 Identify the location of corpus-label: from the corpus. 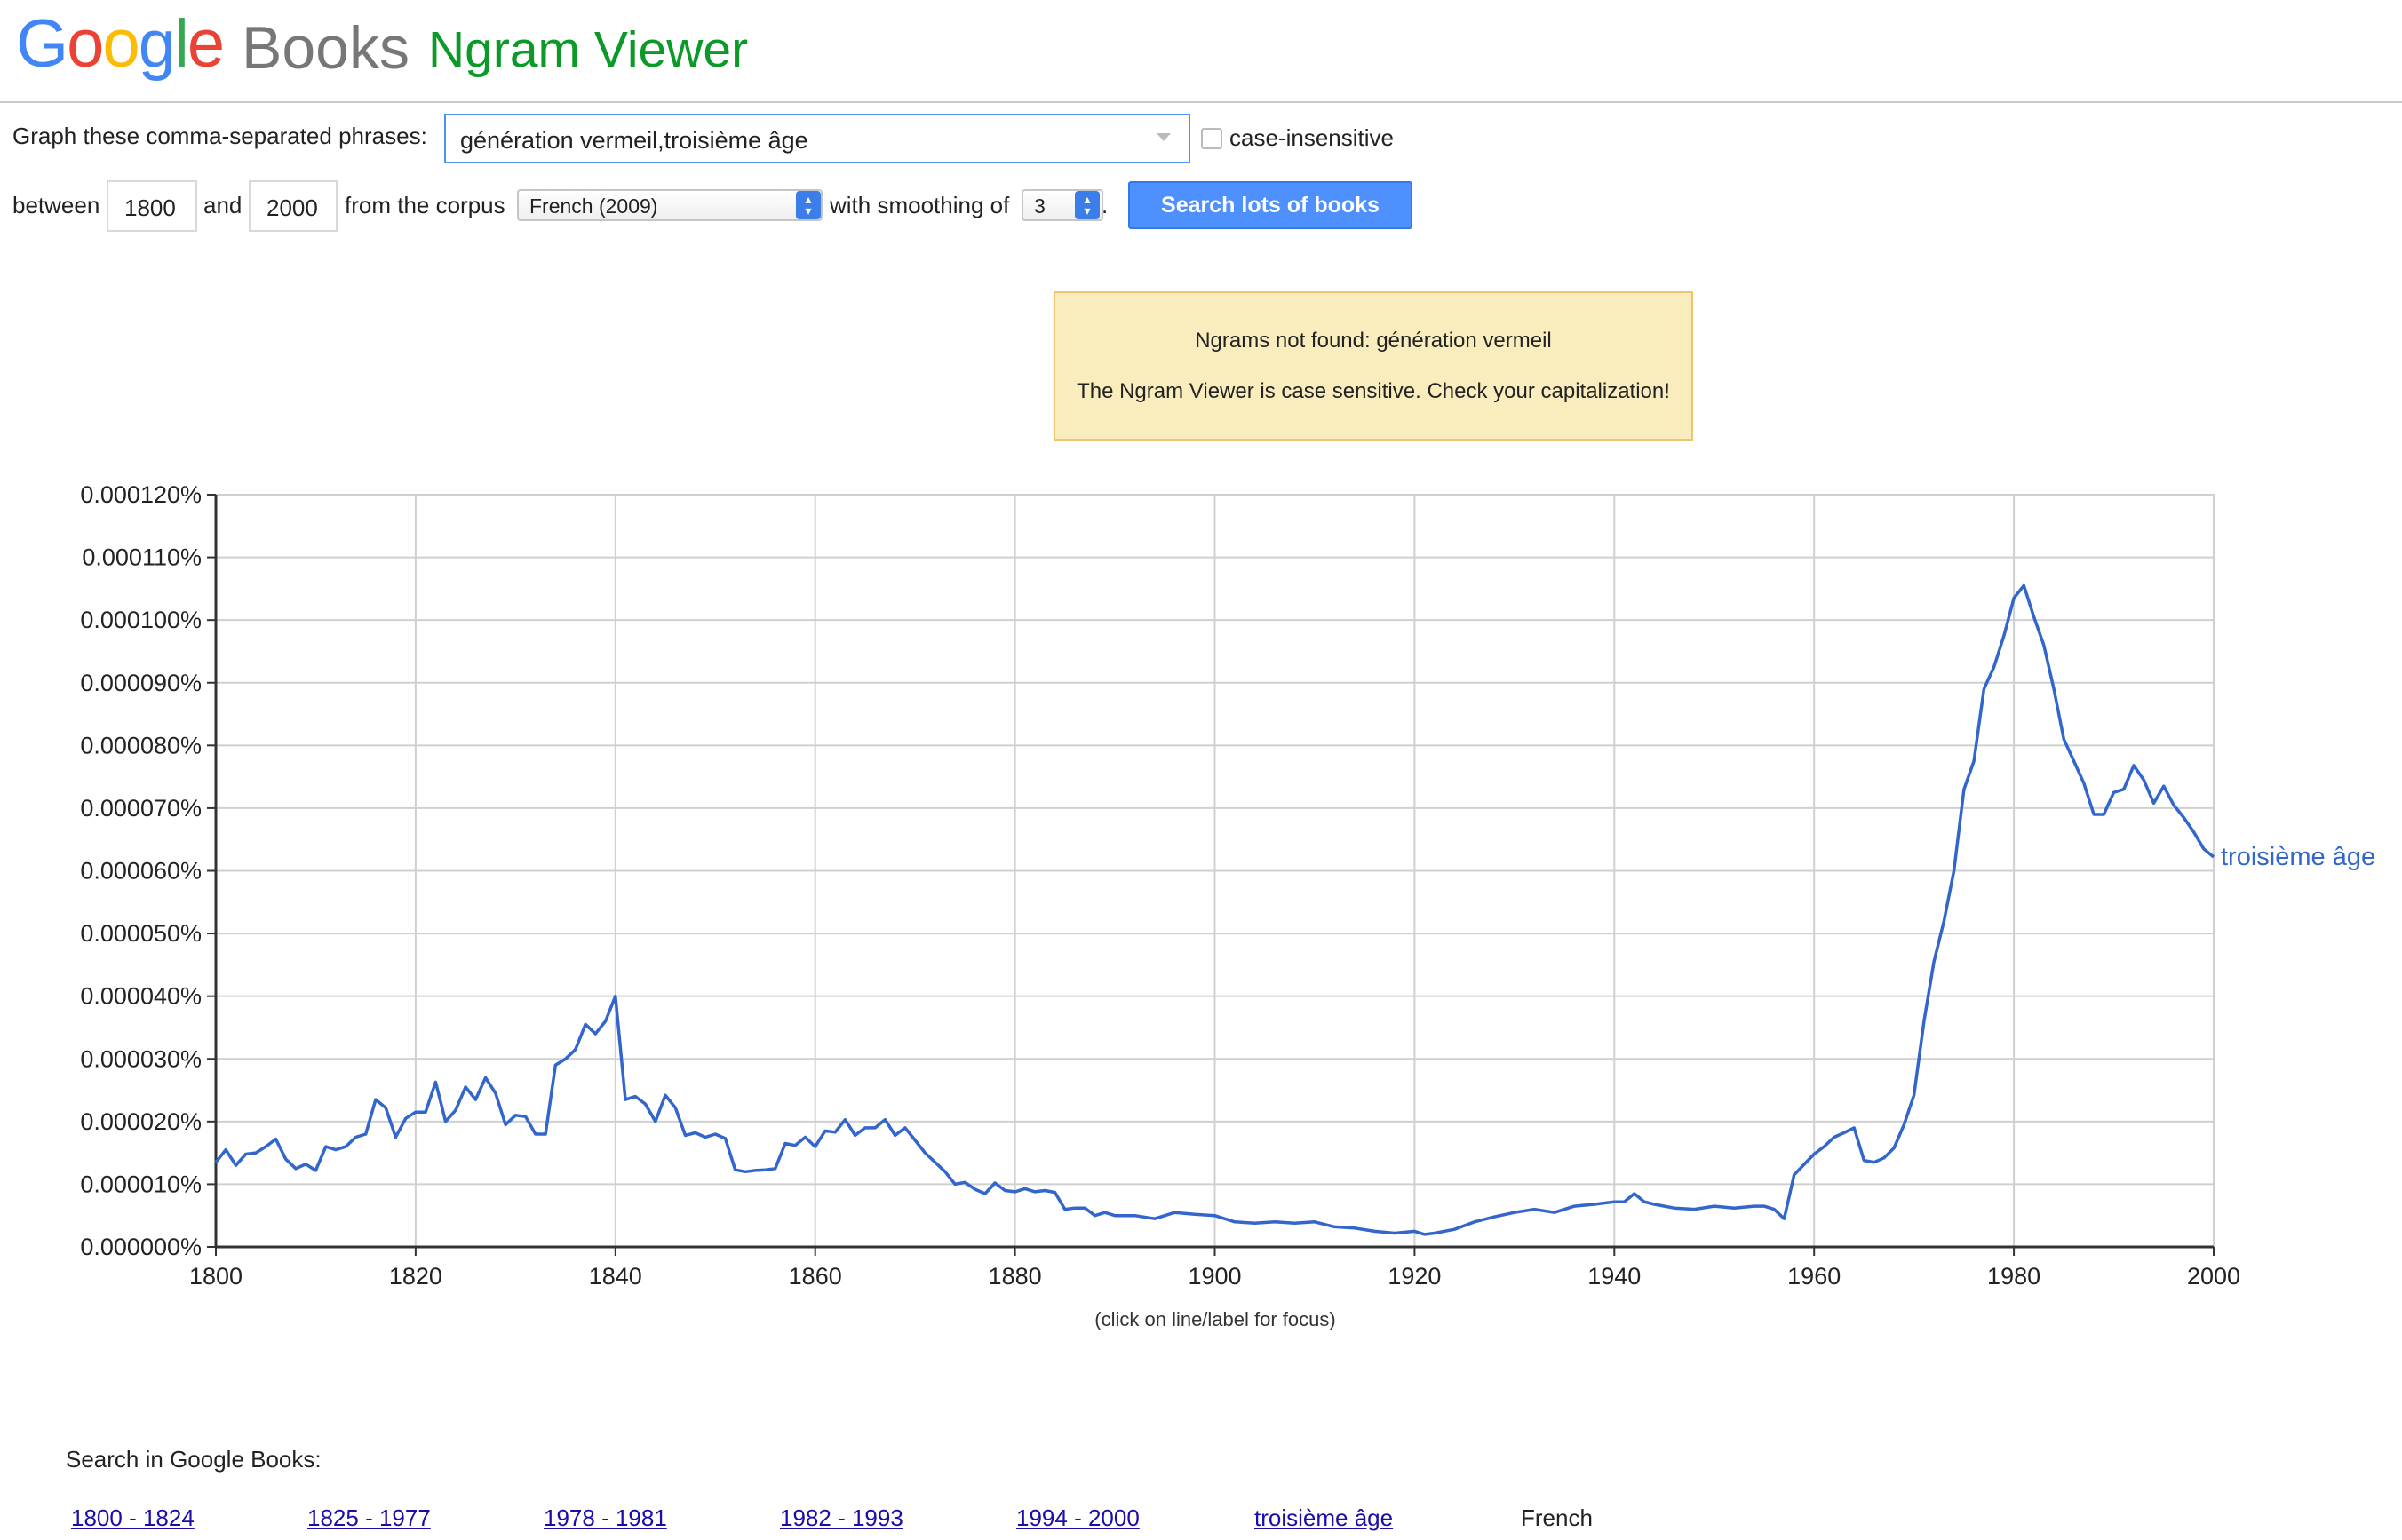
(425, 205).